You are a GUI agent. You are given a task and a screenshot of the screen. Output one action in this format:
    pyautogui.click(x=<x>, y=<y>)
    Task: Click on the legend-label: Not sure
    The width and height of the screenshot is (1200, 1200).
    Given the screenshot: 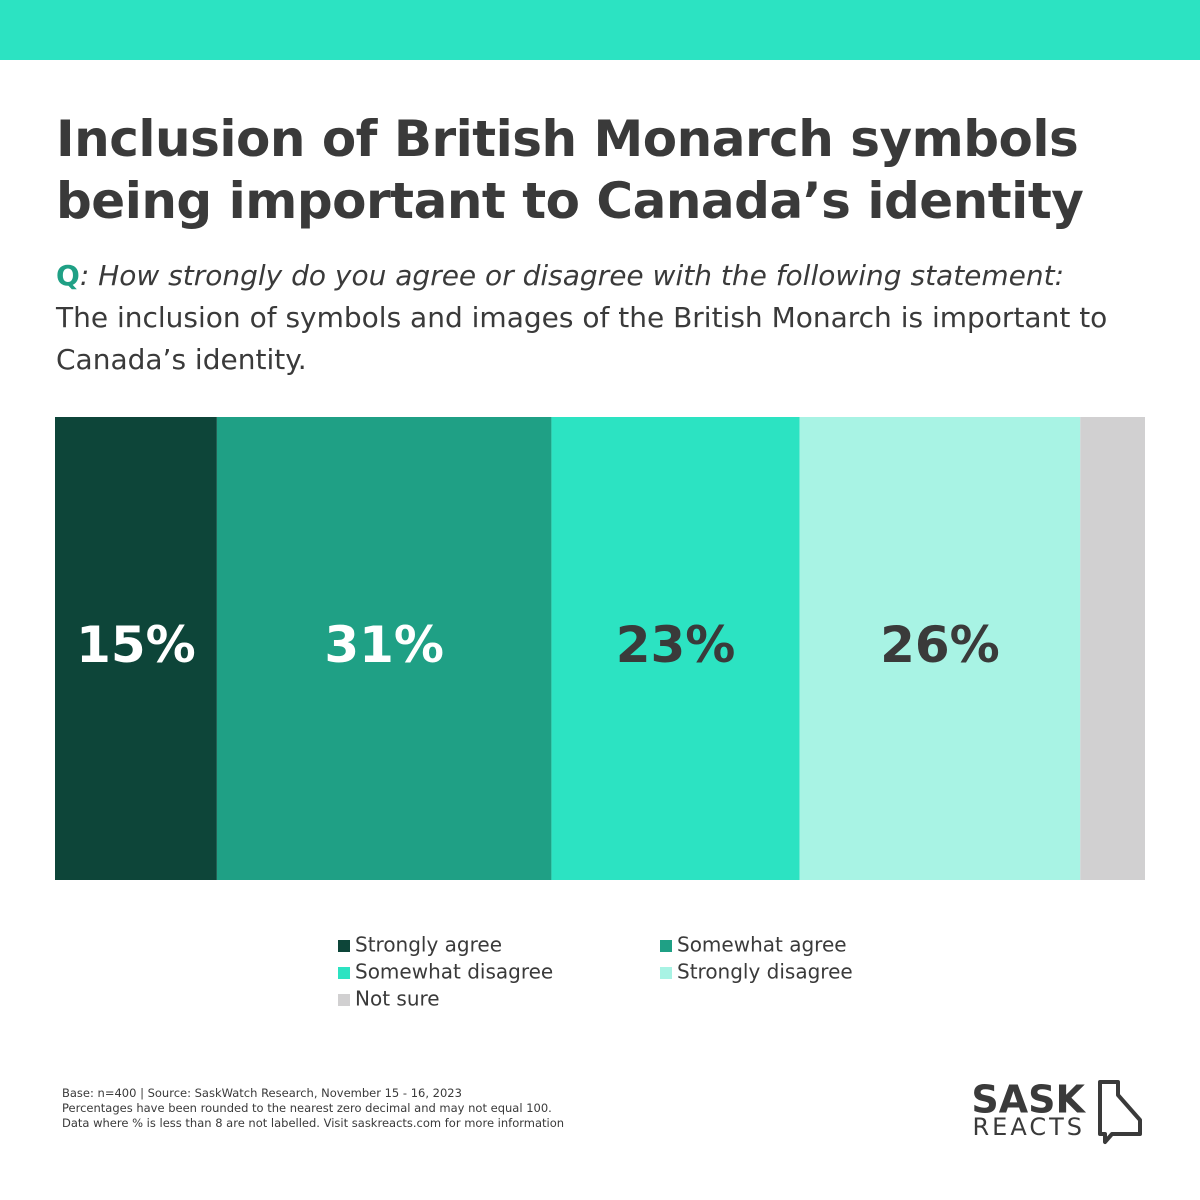 What is the action you would take?
    pyautogui.click(x=397, y=999)
    